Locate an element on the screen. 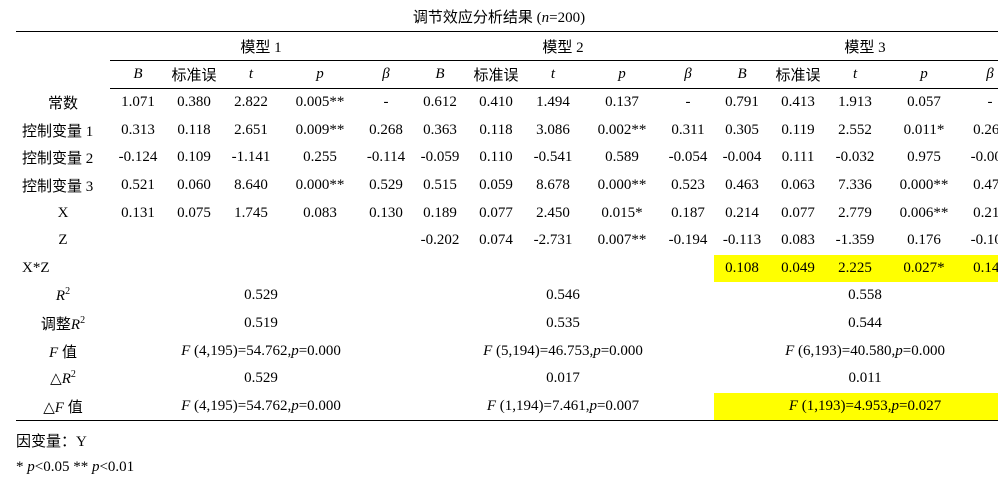 The width and height of the screenshot is (998, 487). significance-note: * p<0.05 ** p<0.01 is located at coordinates (75, 467).